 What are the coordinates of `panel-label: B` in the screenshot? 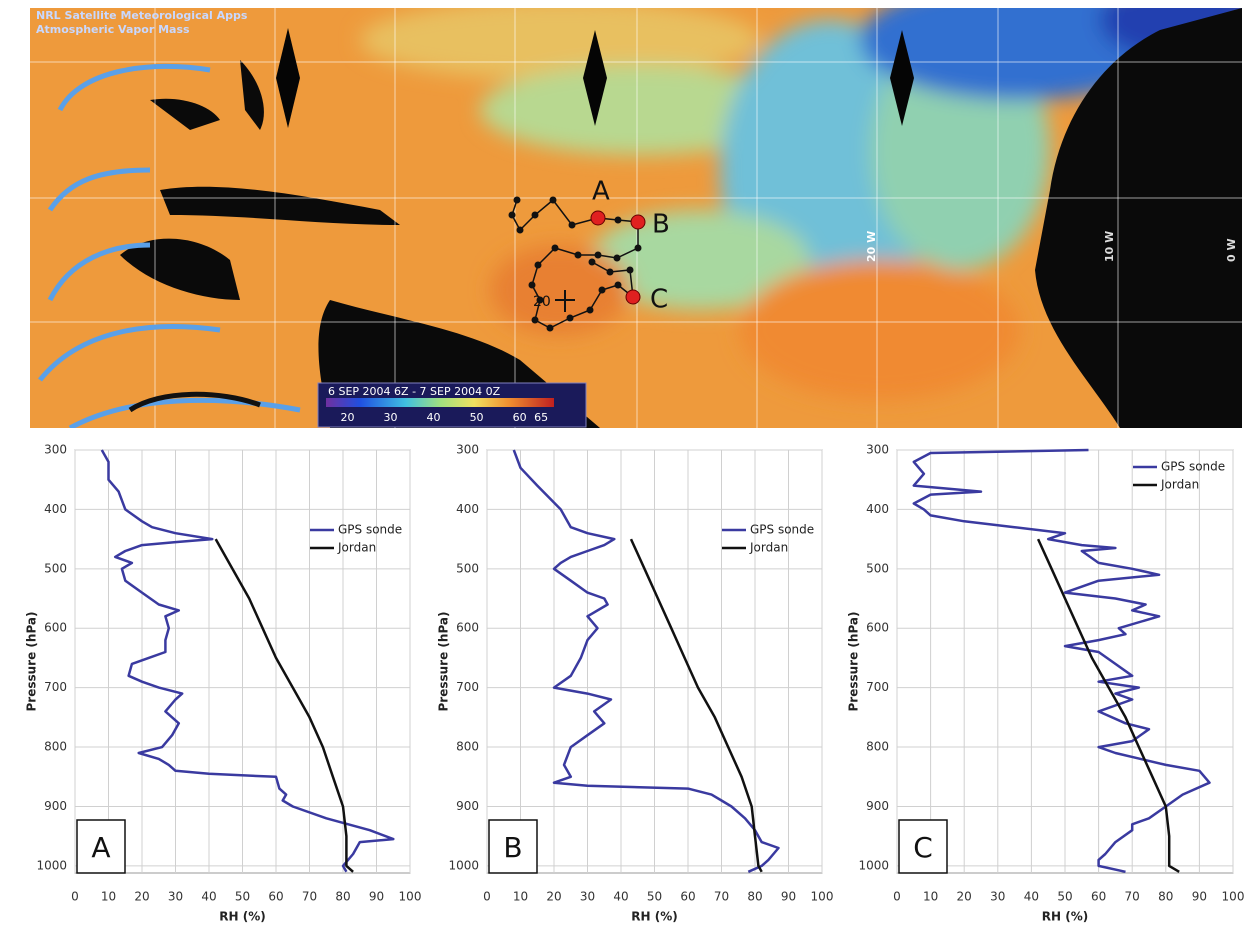 It's located at (512, 847).